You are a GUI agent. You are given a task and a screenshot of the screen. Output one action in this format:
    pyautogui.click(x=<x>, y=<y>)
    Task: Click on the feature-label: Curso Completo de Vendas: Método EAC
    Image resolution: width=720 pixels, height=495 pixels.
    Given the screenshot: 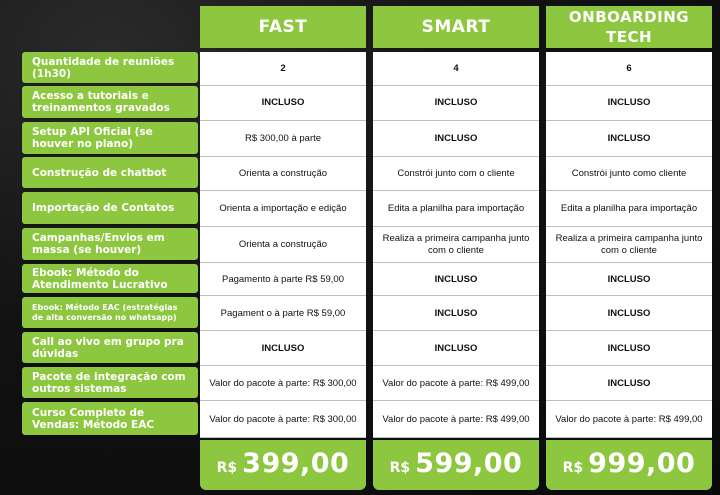 What is the action you would take?
    pyautogui.click(x=110, y=418)
    